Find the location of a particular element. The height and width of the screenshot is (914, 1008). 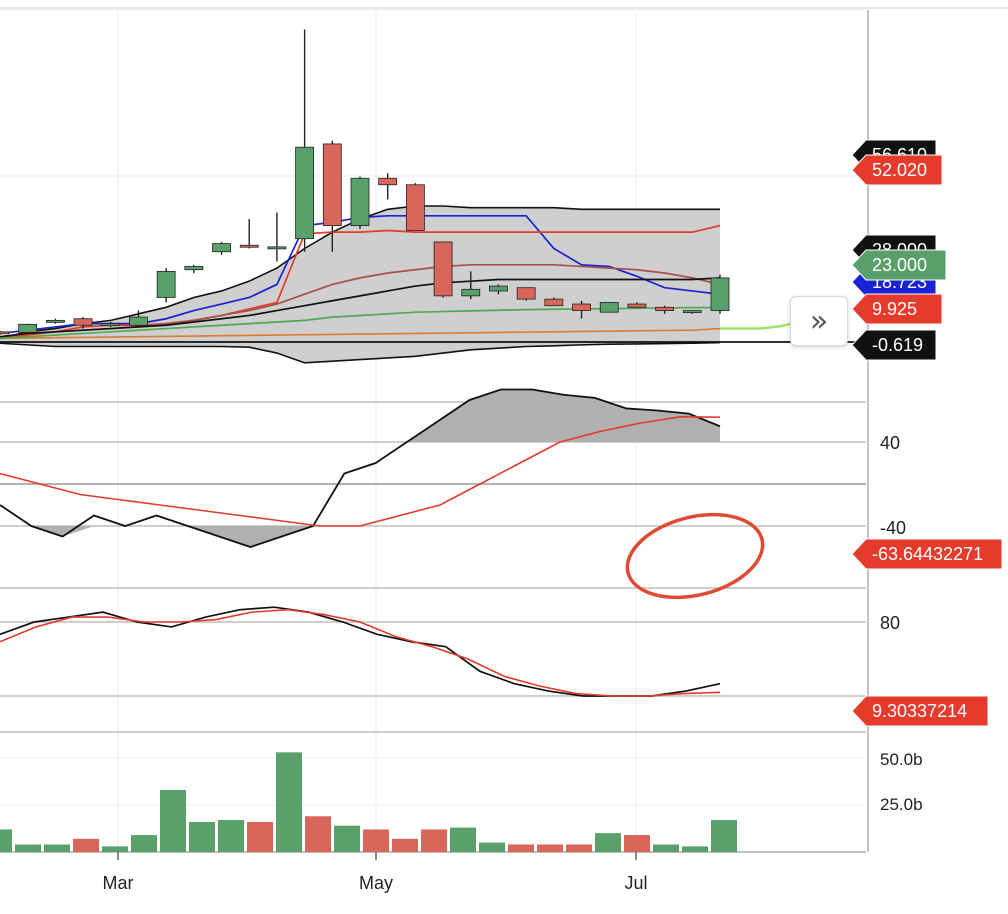

volume-panel is located at coordinates (433, 802).